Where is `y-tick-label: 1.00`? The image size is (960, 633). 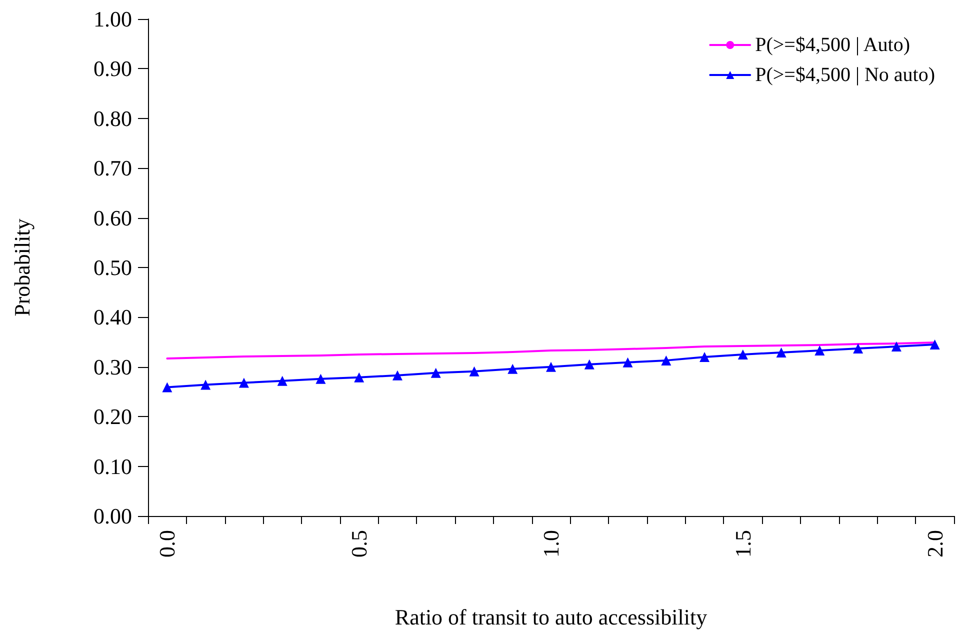 y-tick-label: 1.00 is located at coordinates (113, 19).